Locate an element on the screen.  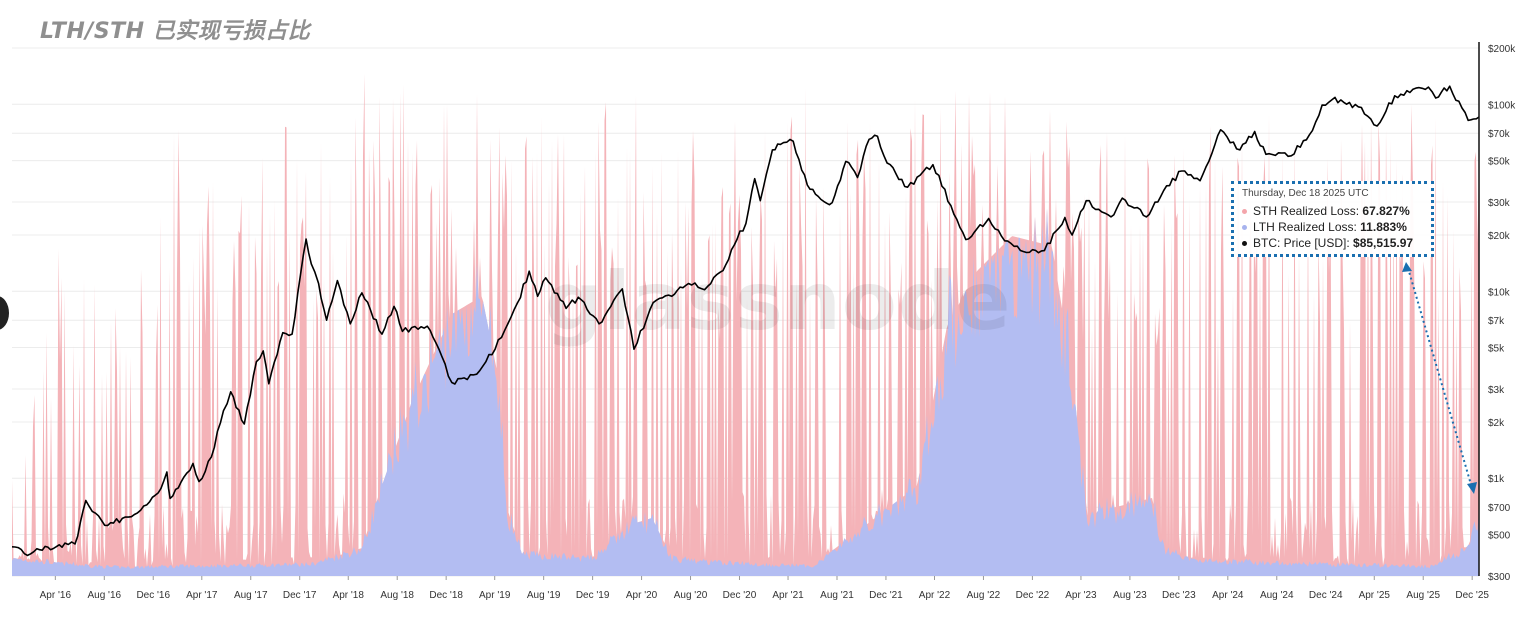
x-tick-label: Dec '21 is located at coordinates (886, 595).